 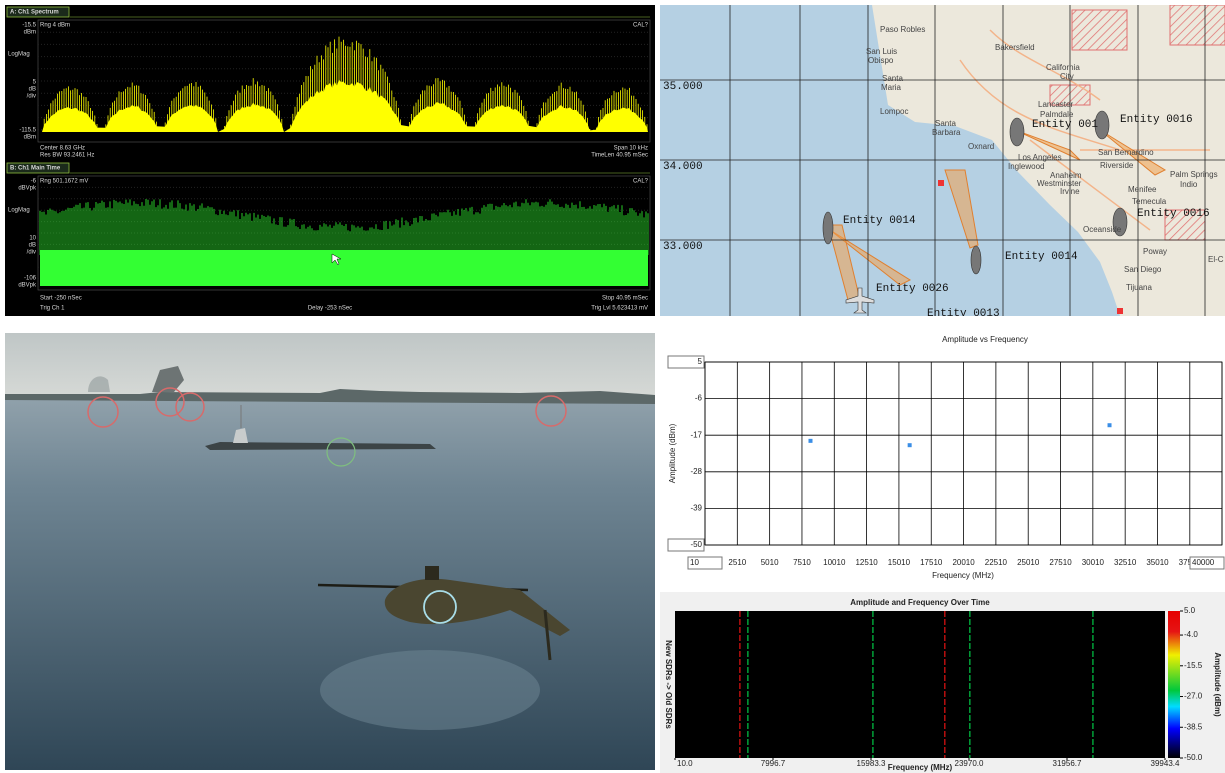 I want to click on colorbar, so click(x=1174, y=684).